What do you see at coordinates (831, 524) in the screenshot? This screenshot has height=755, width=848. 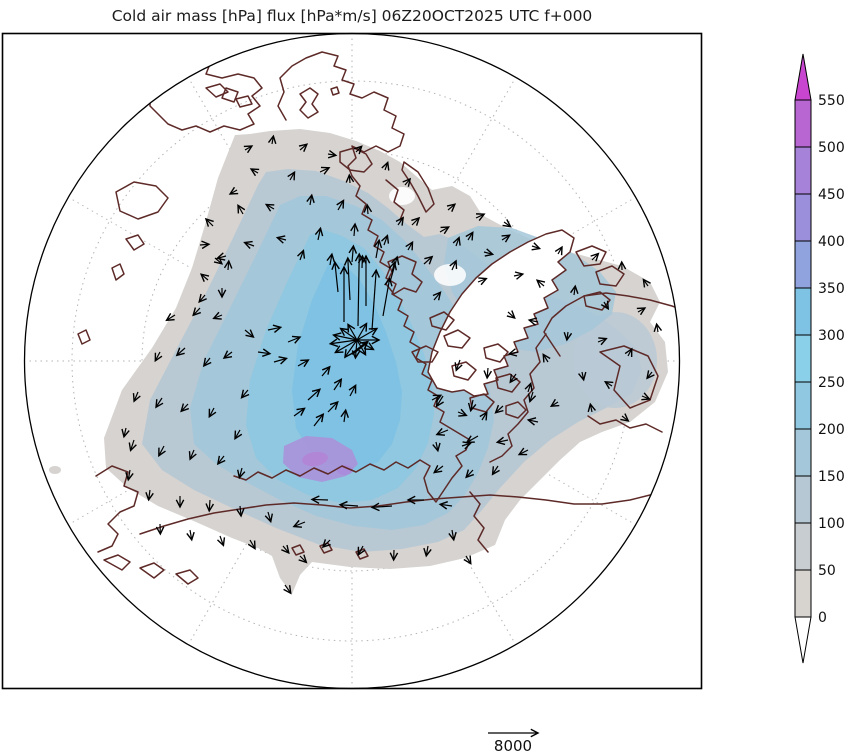 I see `colorbar-tick-label: 100` at bounding box center [831, 524].